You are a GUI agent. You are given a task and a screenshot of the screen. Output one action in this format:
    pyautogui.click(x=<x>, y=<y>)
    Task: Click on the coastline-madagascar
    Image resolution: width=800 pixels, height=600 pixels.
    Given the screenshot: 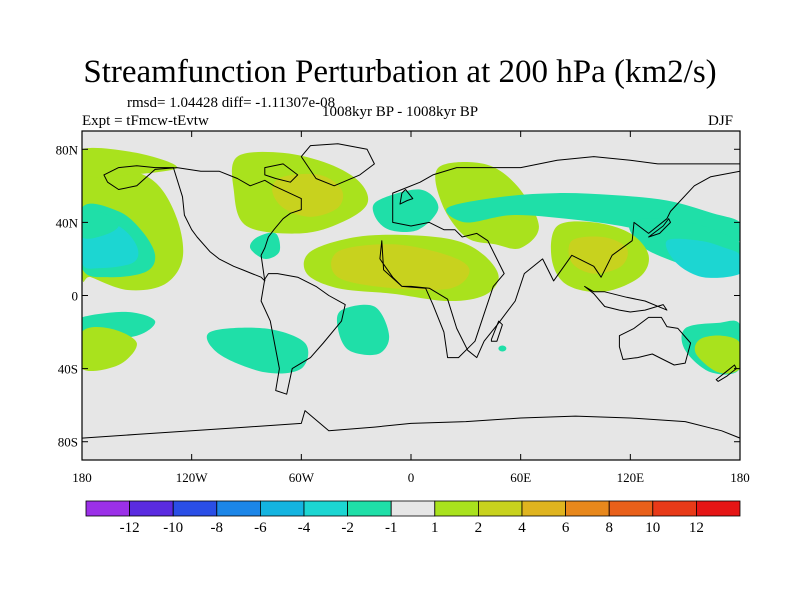 What is the action you would take?
    pyautogui.click(x=496, y=331)
    